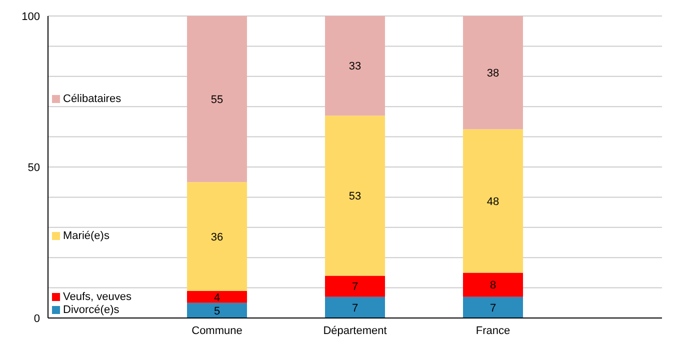 This screenshot has height=350, width=700. I want to click on data-label: 33, so click(355, 66).